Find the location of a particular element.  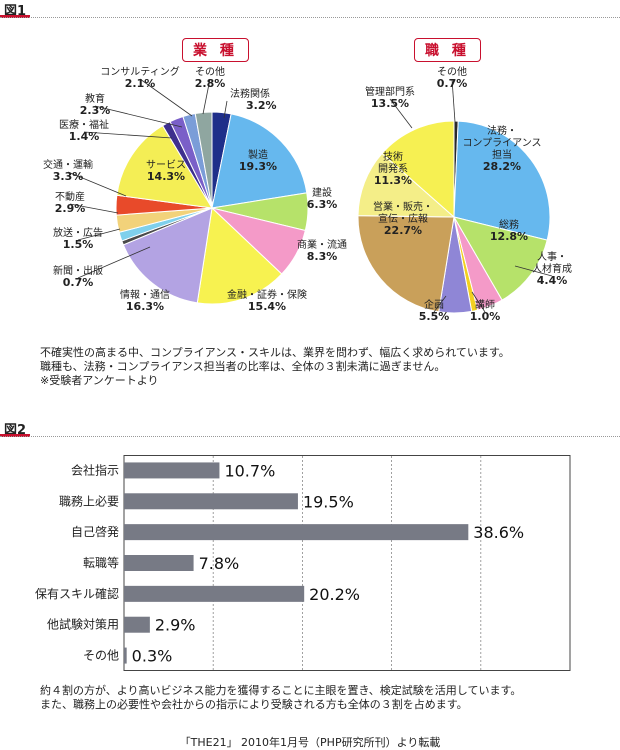

pie-slice-value: 1.4% is located at coordinates (84, 136).